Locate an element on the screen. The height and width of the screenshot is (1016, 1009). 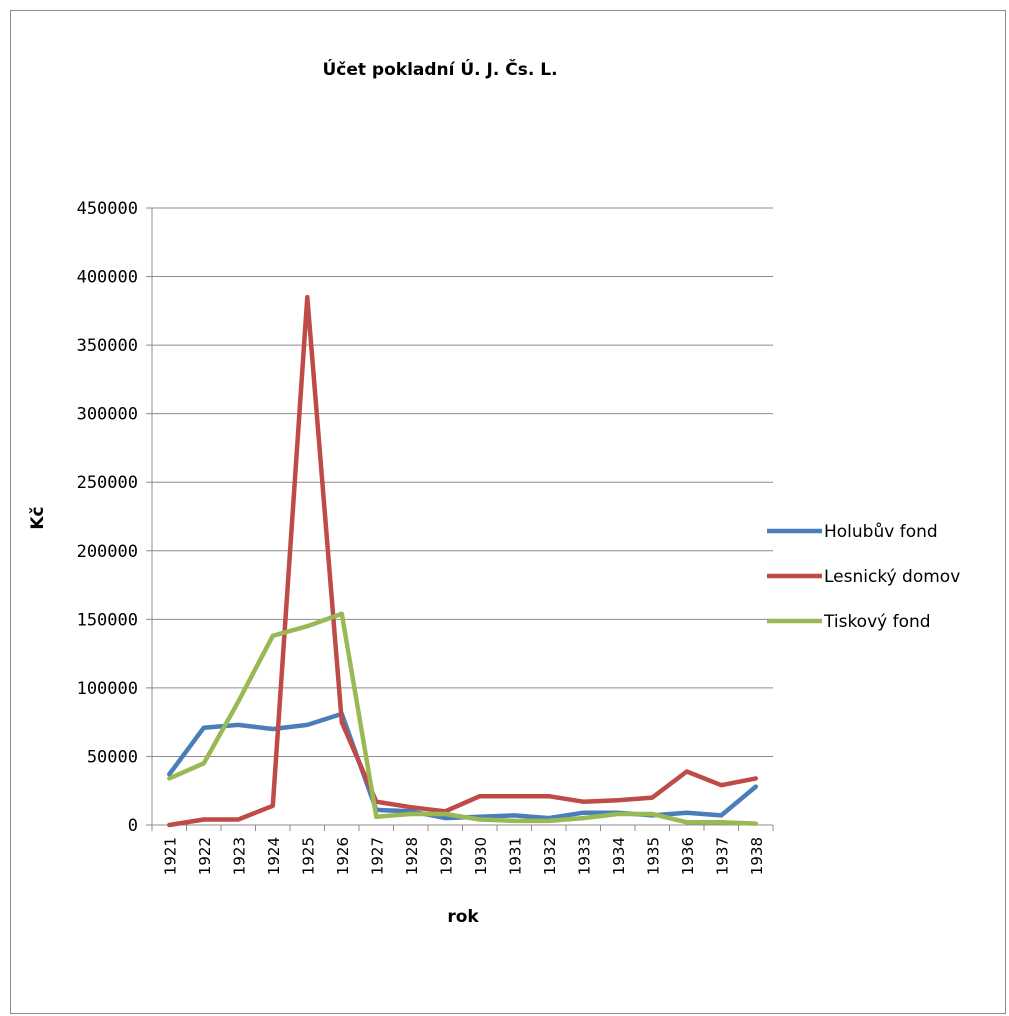
x-tick-label: 1926 is located at coordinates (343, 856).